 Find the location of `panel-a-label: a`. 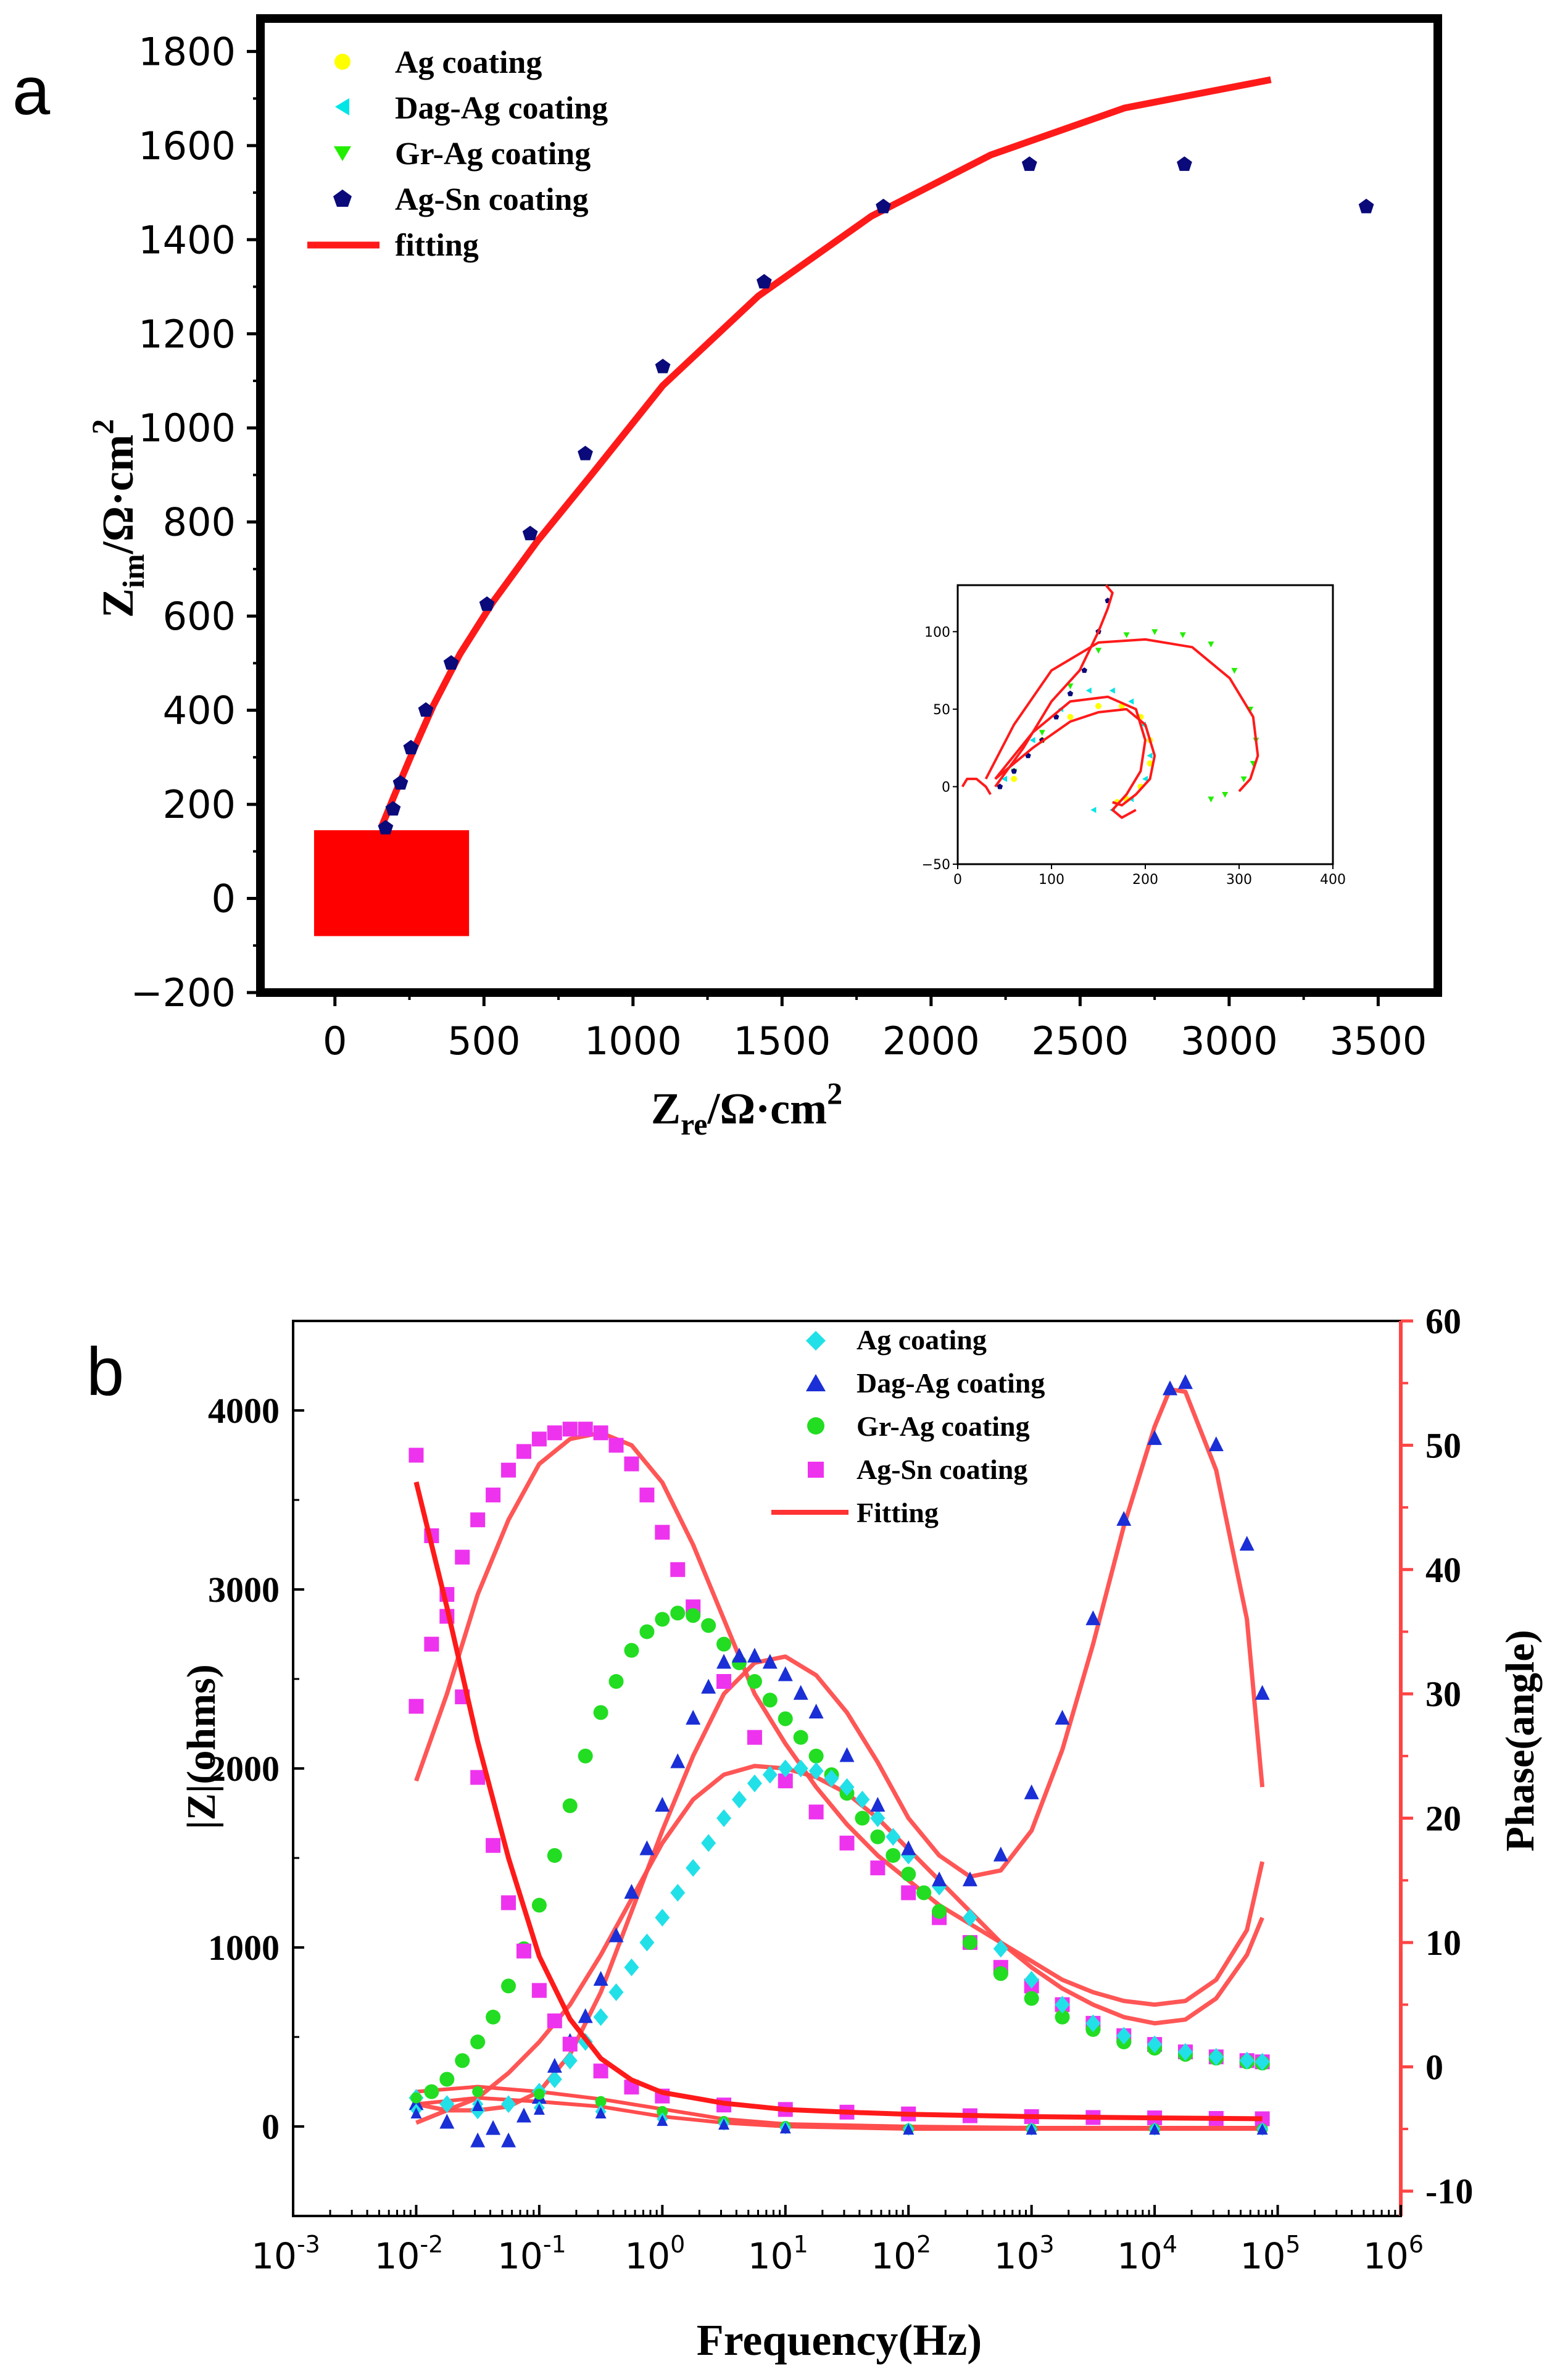

panel-a-label: a is located at coordinates (31, 91).